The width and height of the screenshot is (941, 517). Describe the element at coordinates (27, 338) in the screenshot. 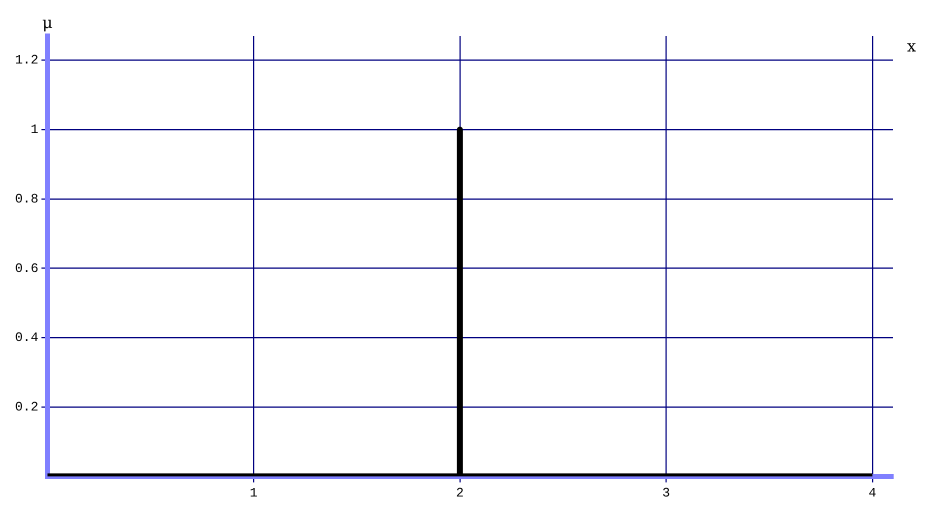

I see `y-tick-label: 0.4` at that location.